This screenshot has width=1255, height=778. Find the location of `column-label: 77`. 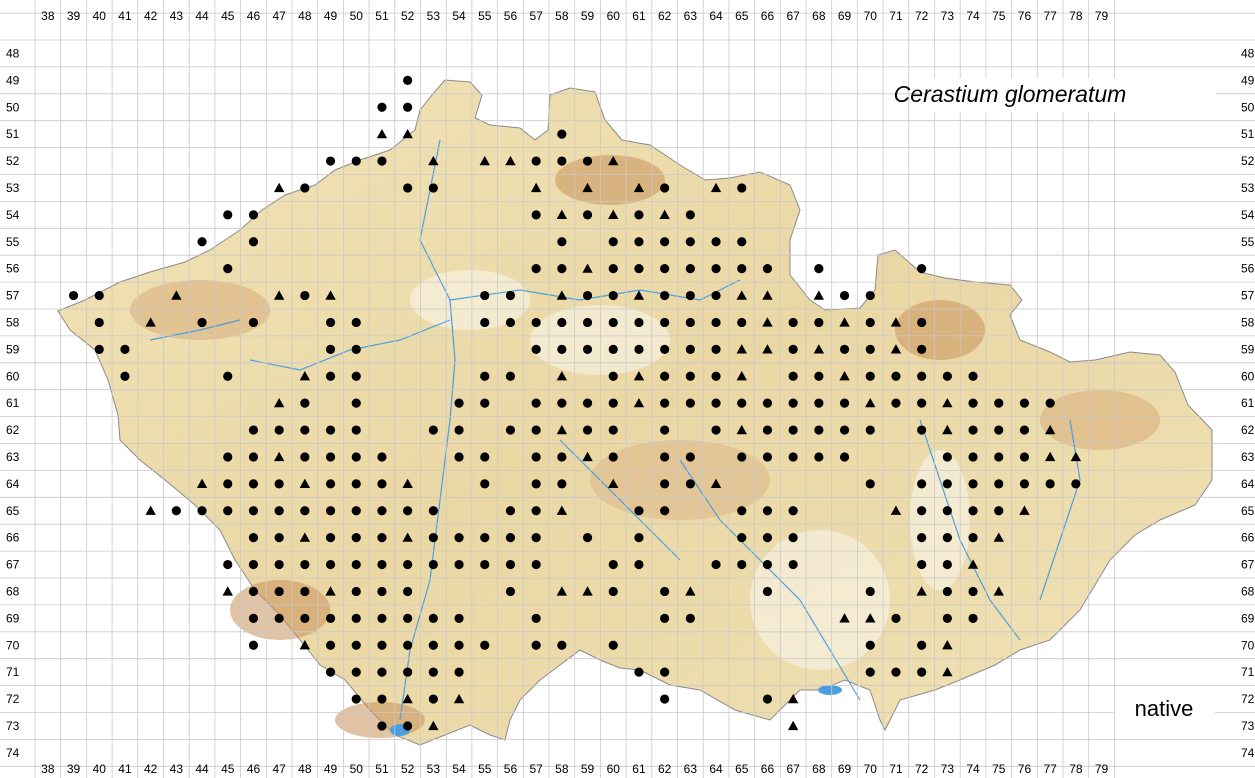

column-label: 77 is located at coordinates (1050, 16).